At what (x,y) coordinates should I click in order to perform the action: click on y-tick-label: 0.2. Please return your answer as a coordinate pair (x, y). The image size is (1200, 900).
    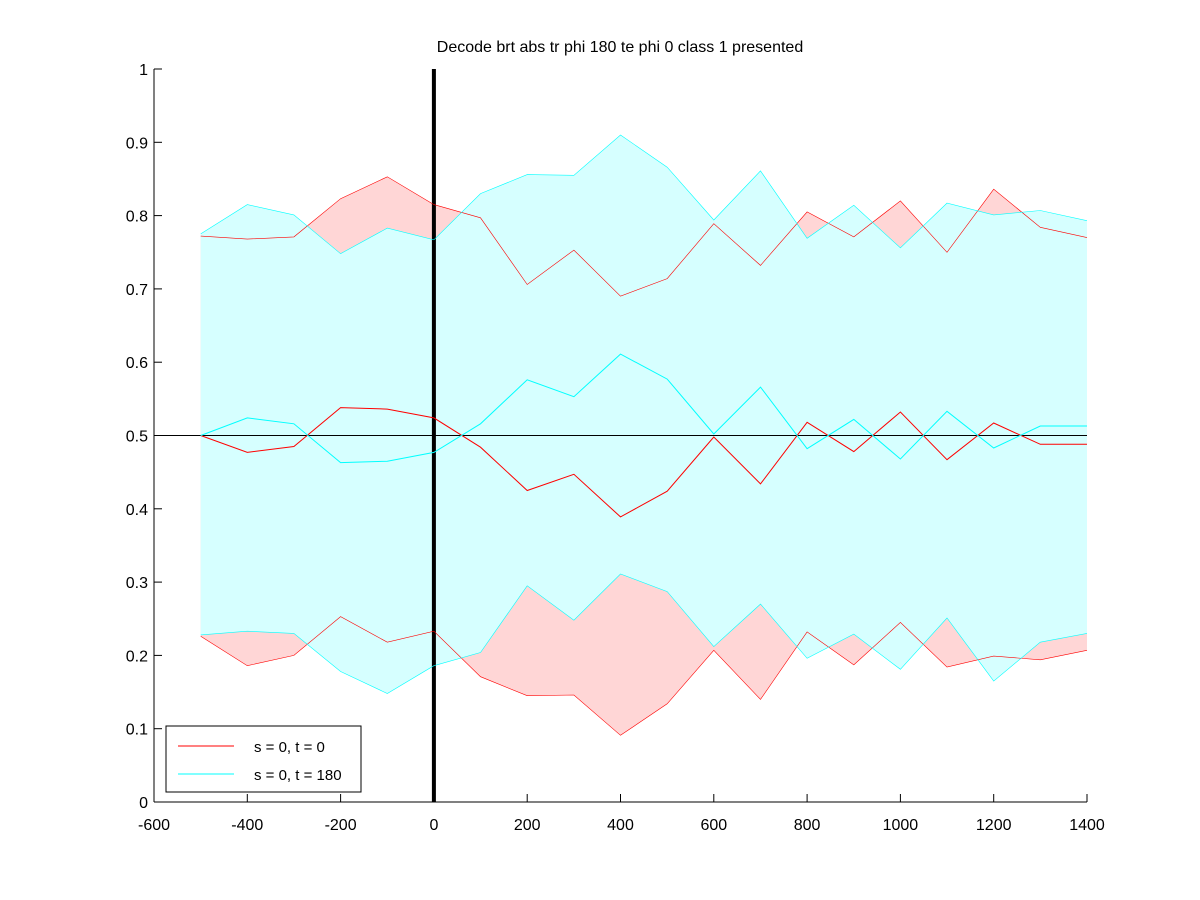
    Looking at the image, I should click on (137, 656).